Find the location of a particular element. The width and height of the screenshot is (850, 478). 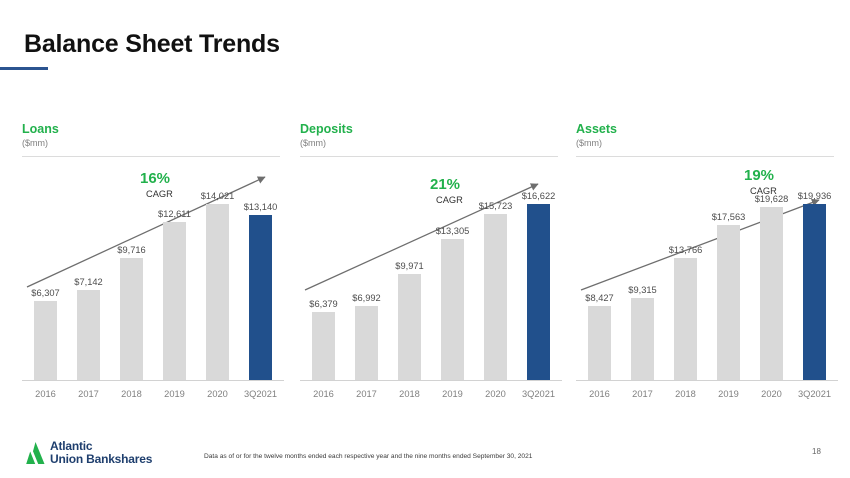

logo-line-2: Union Bankshares is located at coordinates (101, 458).